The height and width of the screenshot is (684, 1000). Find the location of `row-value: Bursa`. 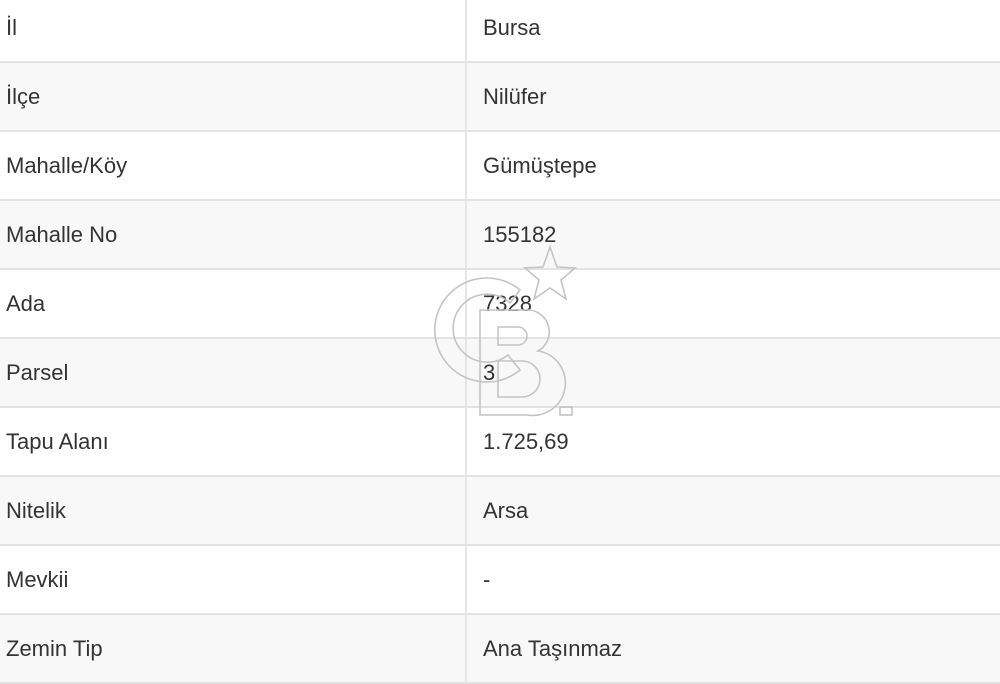

row-value: Bursa is located at coordinates (733, 31).